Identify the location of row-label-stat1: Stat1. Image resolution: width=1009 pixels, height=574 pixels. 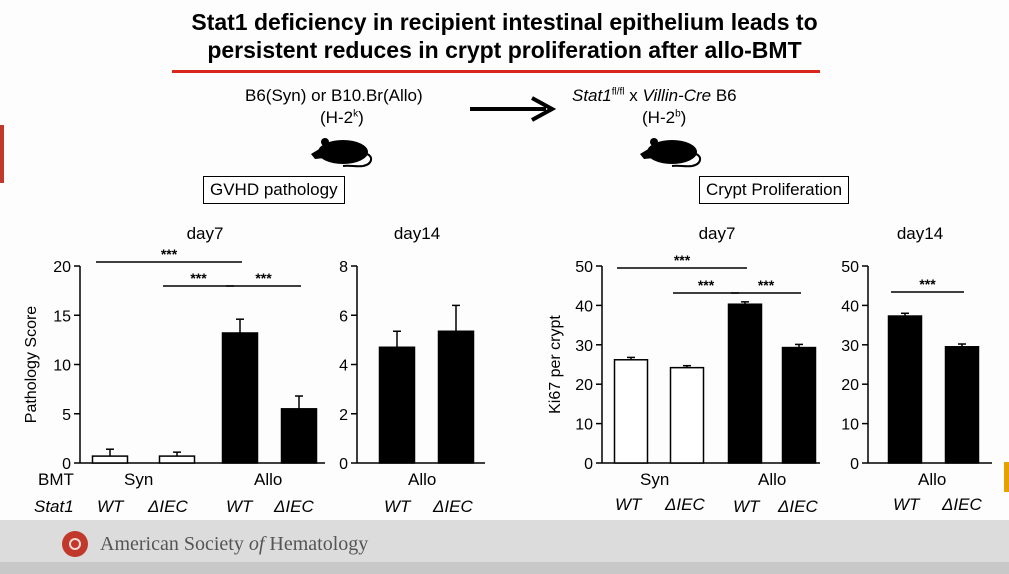
(54, 506).